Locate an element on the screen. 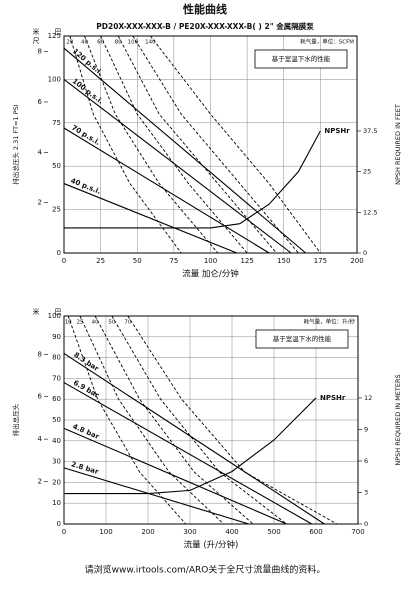  y-tick-label: 90 is located at coordinates (56, 337).